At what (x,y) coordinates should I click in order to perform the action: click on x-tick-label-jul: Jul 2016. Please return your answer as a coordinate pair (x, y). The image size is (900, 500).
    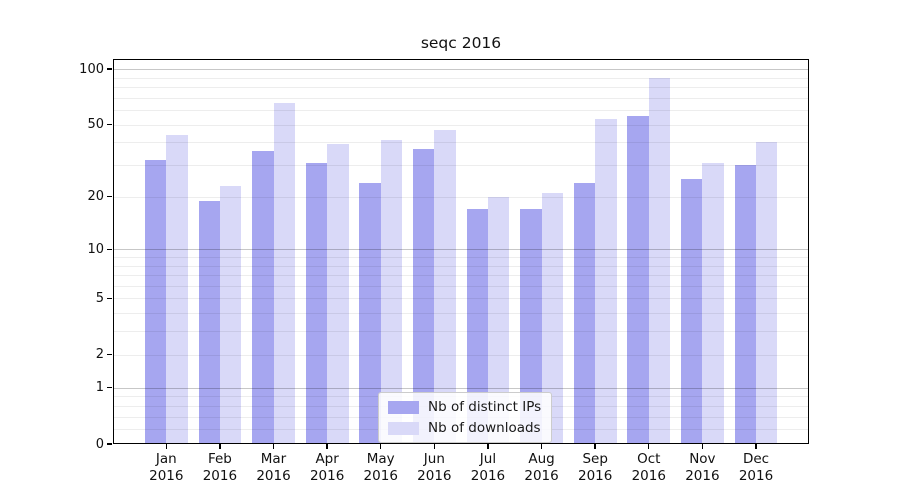
    Looking at the image, I should click on (488, 468).